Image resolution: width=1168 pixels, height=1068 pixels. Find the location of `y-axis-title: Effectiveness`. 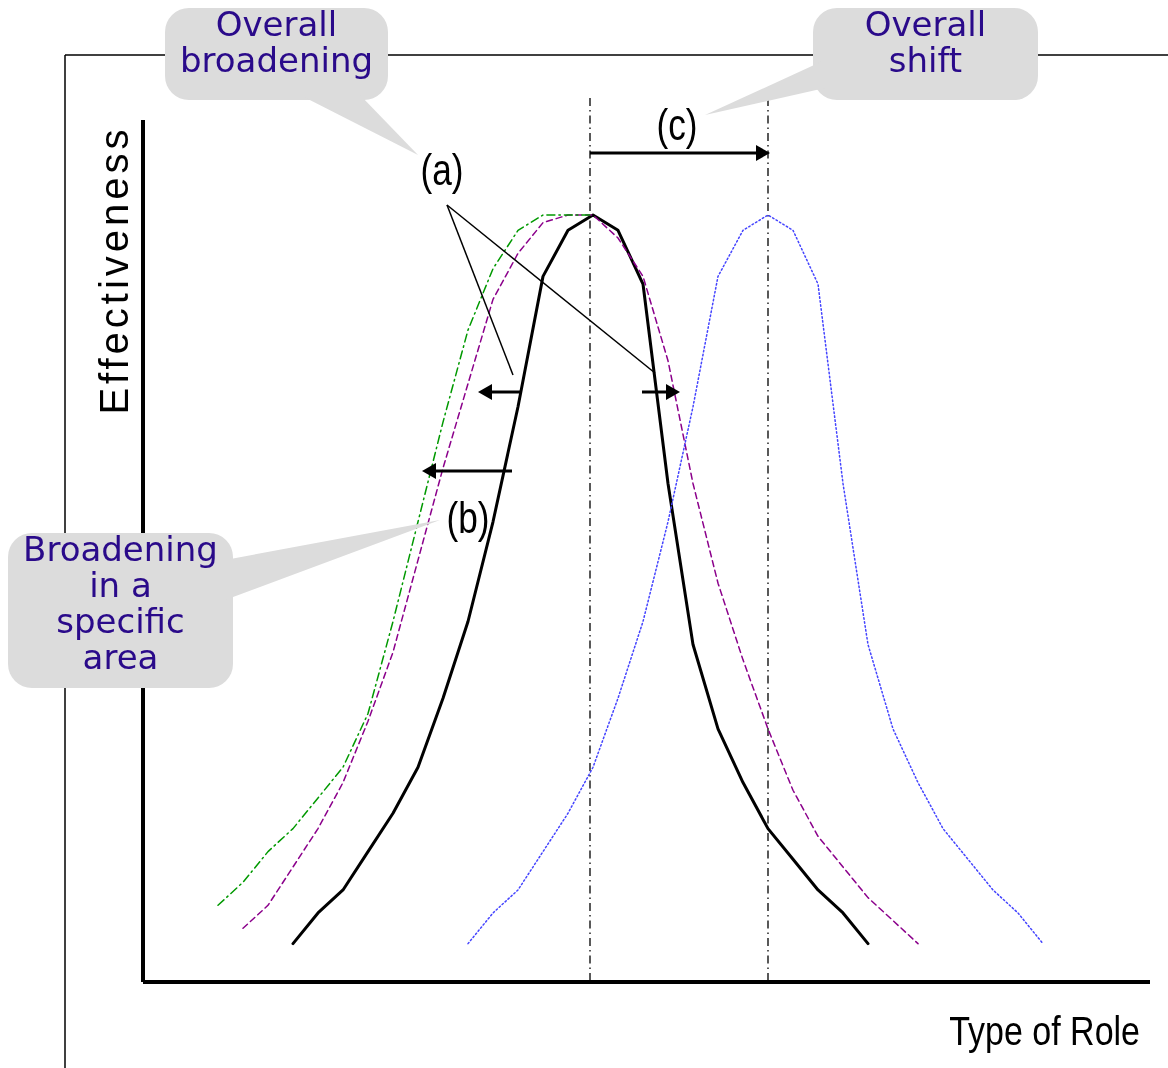

y-axis-title: Effectiveness is located at coordinates (114, 270).